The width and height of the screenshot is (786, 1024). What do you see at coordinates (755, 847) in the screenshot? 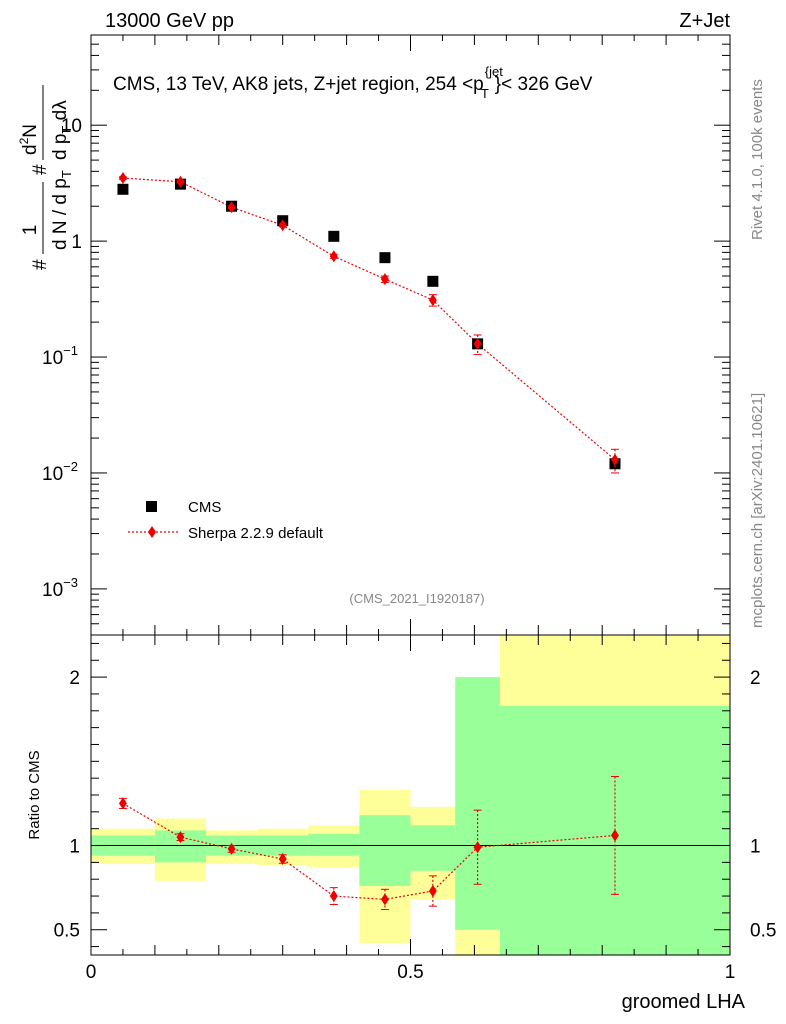
I see `ratio-tick-label-right-1: 1` at bounding box center [755, 847].